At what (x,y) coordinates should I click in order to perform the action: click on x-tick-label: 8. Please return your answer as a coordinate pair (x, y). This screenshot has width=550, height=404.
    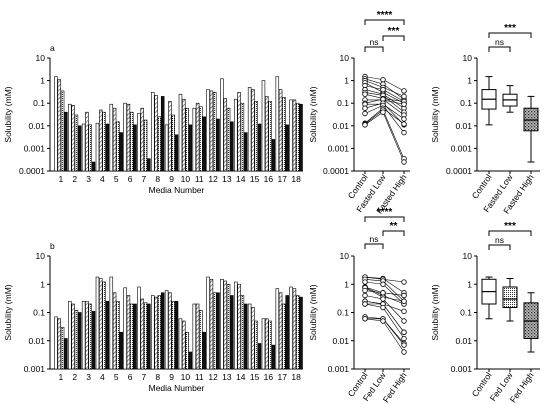
    Looking at the image, I should click on (157, 179).